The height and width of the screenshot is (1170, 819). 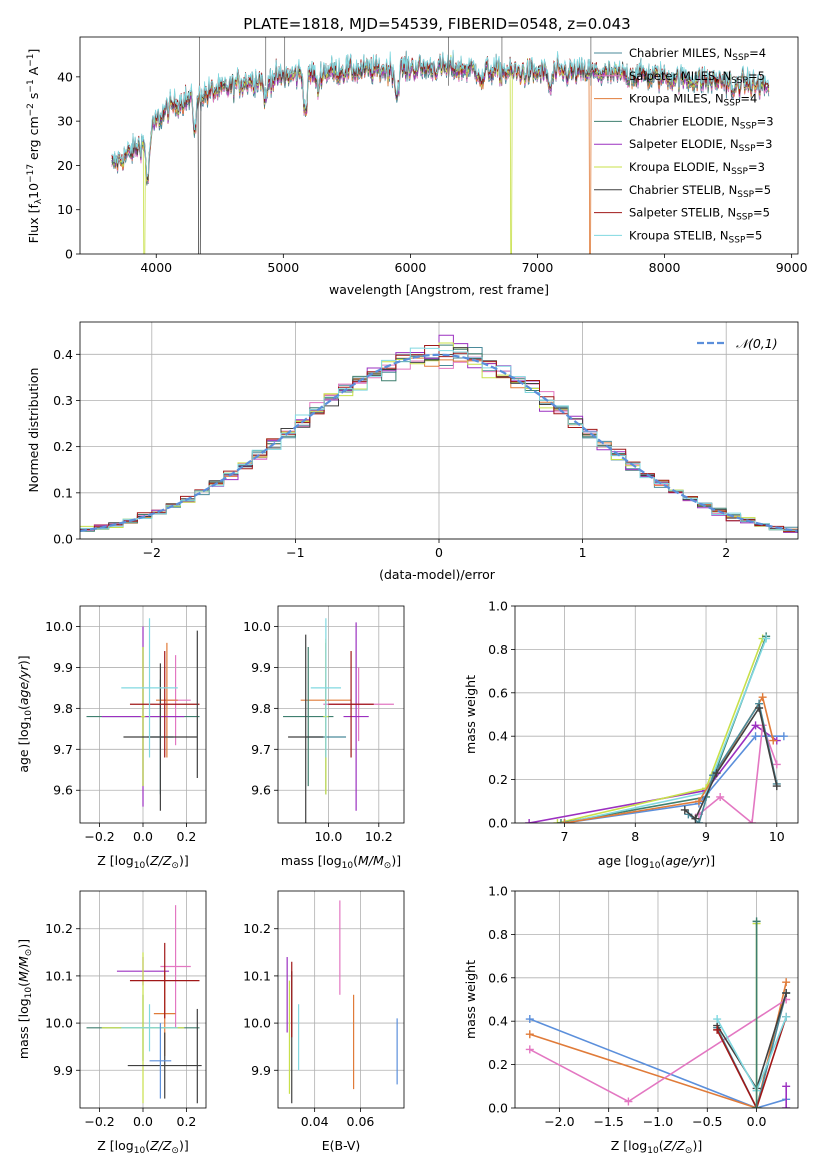 What do you see at coordinates (437, 574) in the screenshot?
I see `x-axis-label: (data-model)/error` at bounding box center [437, 574].